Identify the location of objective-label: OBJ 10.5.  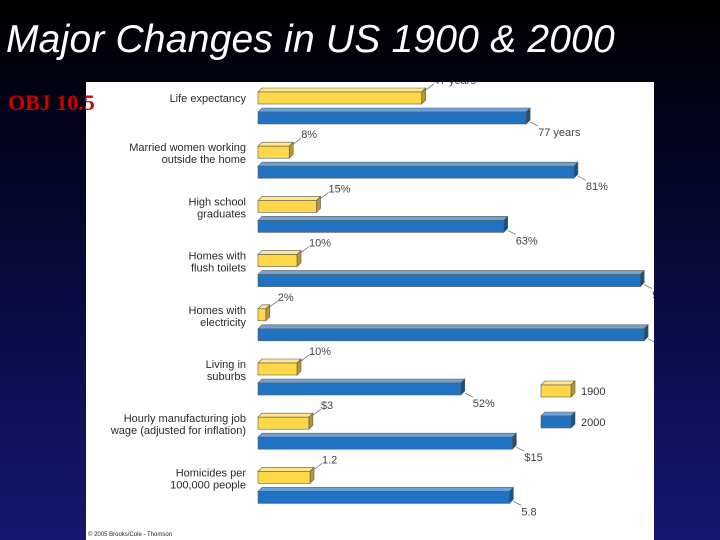
(51, 102).